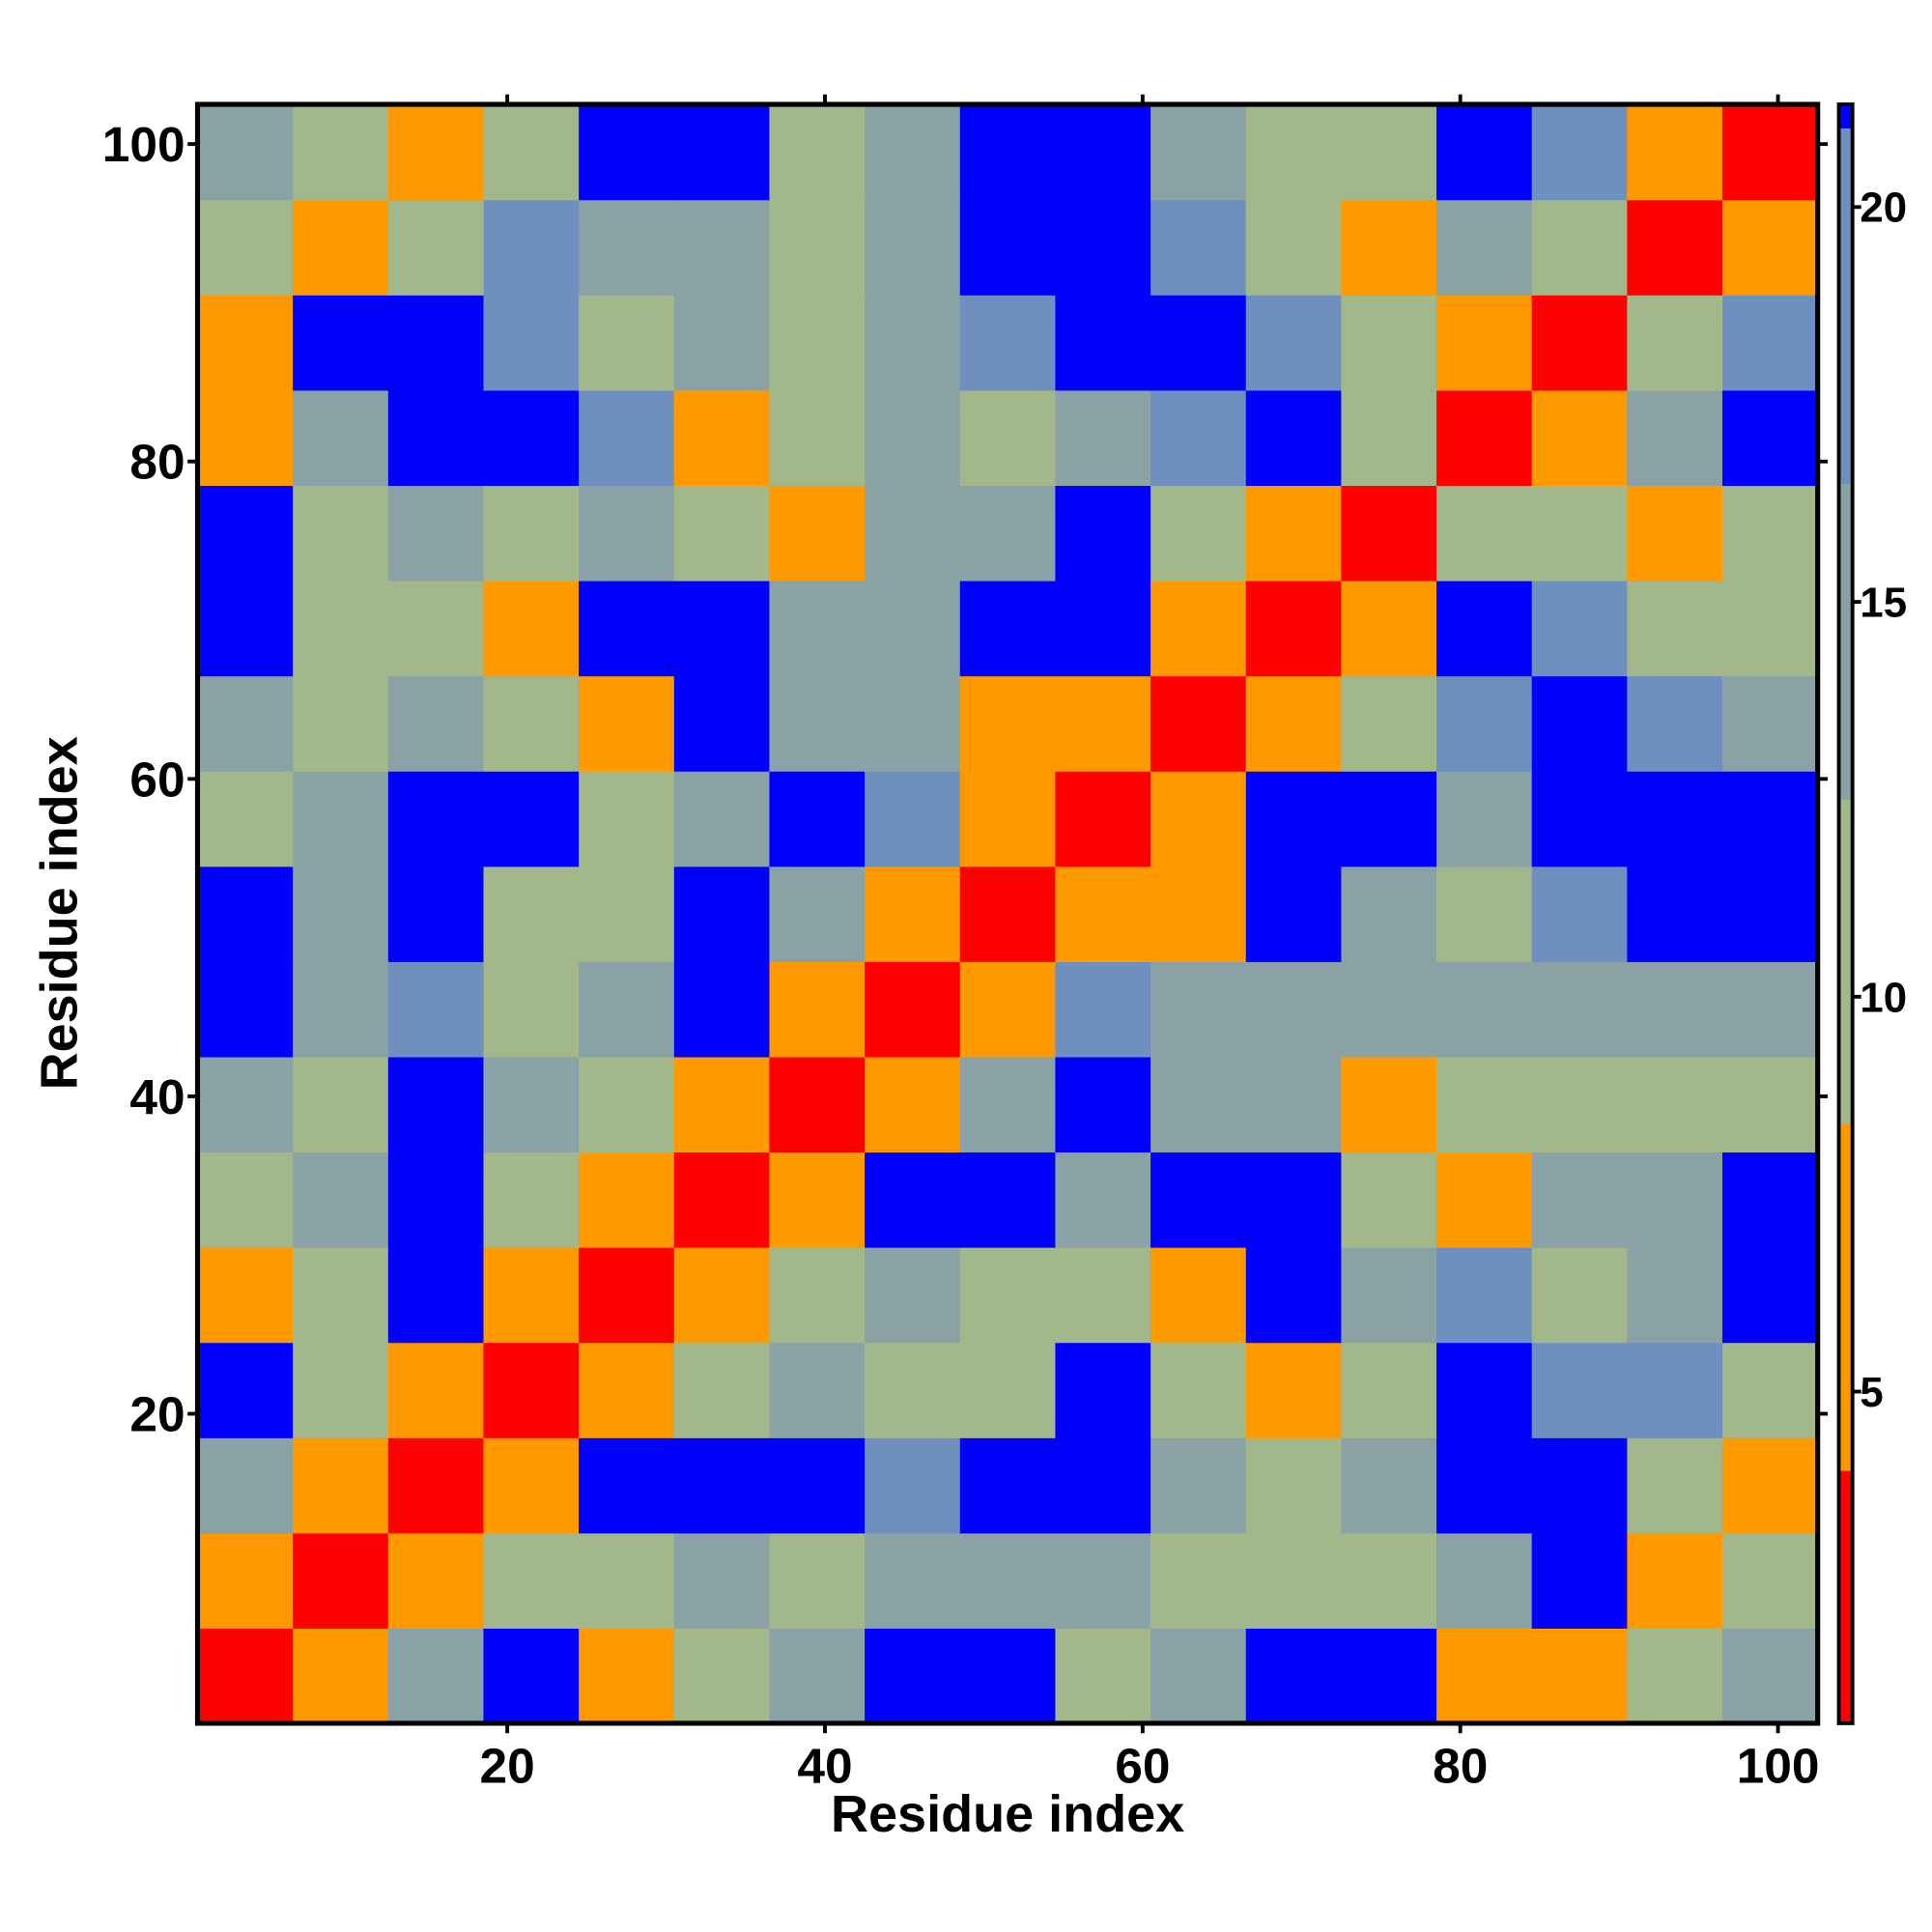 The width and height of the screenshot is (1932, 1932). Describe the element at coordinates (157, 779) in the screenshot. I see `y-tick-label: 60` at that location.